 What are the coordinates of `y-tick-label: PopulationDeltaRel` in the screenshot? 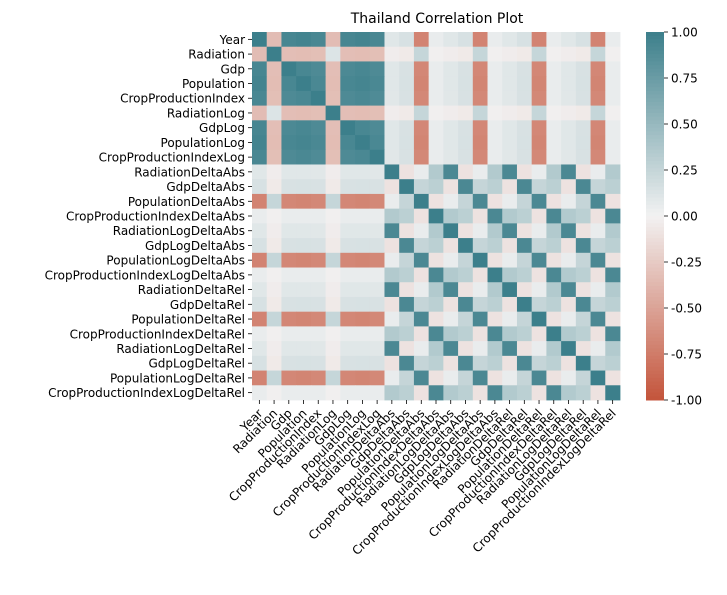 It's located at (188, 320).